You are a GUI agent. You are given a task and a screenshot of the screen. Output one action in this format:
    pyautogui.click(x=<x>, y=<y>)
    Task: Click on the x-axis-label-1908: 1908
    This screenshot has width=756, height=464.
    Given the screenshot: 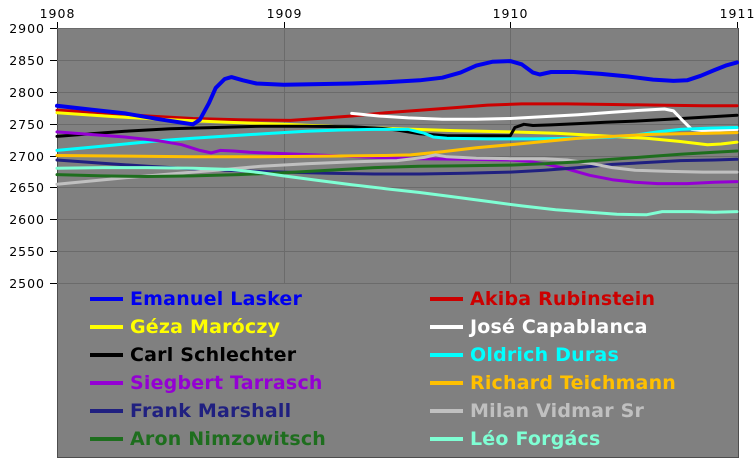 What is the action you would take?
    pyautogui.click(x=58, y=13)
    